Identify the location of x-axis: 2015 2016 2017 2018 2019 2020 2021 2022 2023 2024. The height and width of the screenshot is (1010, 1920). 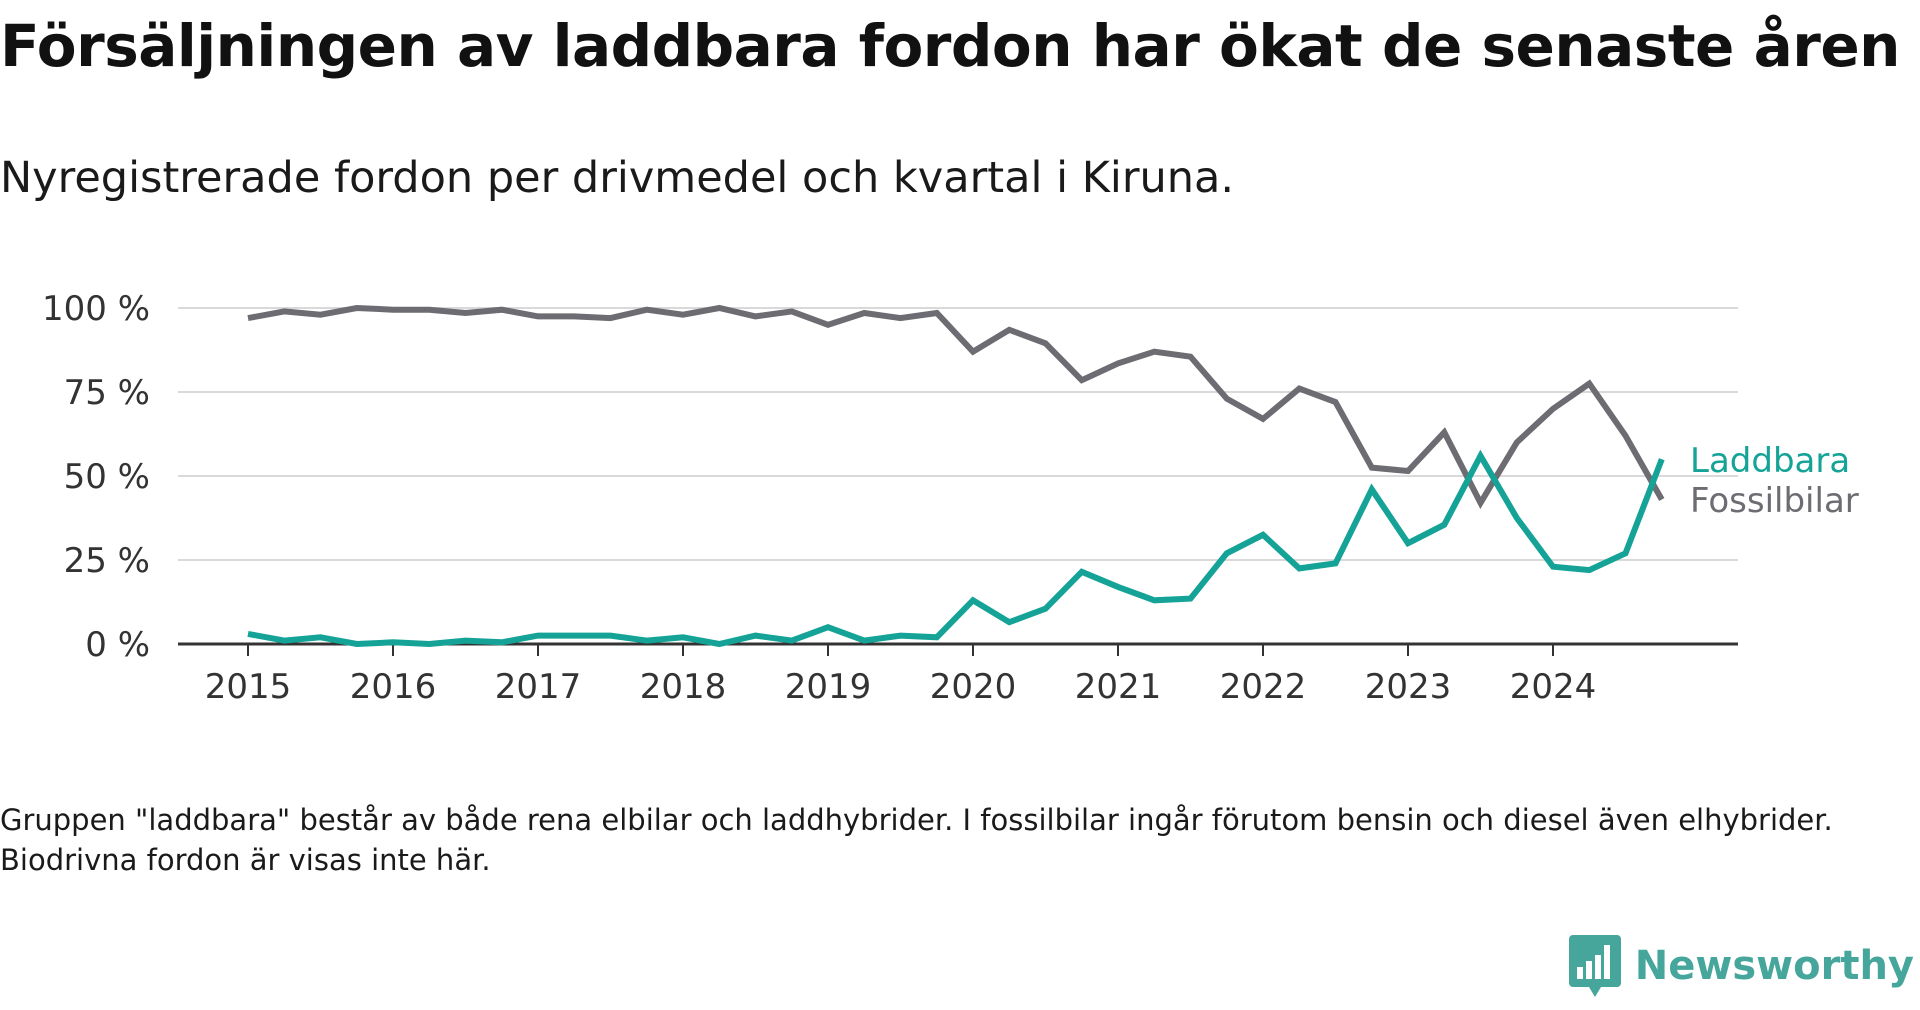
(958, 674).